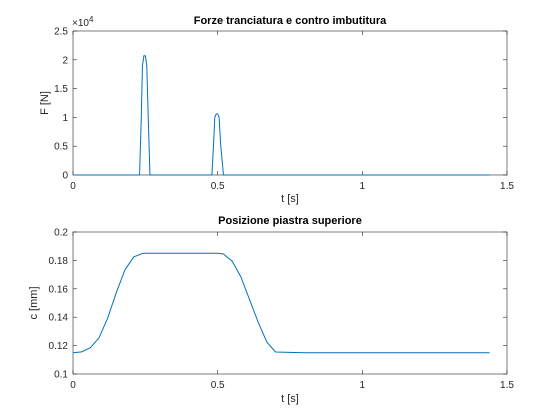 Image resolution: width=560 pixels, height=420 pixels. What do you see at coordinates (65, 118) in the screenshot?
I see `y-tick-label: 1` at bounding box center [65, 118].